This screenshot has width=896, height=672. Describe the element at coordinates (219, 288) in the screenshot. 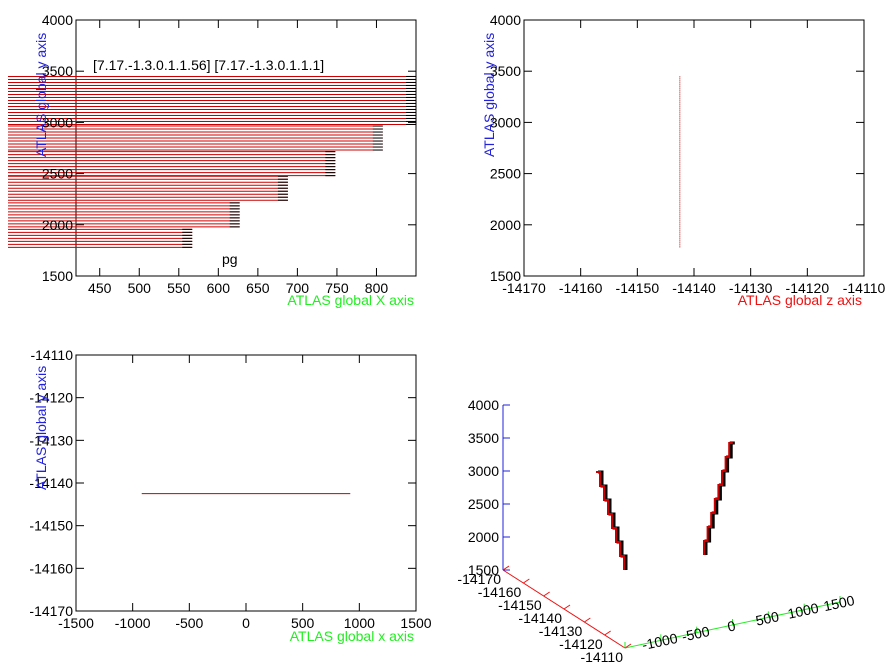

I see `xy-x-tick-label: 600` at that location.